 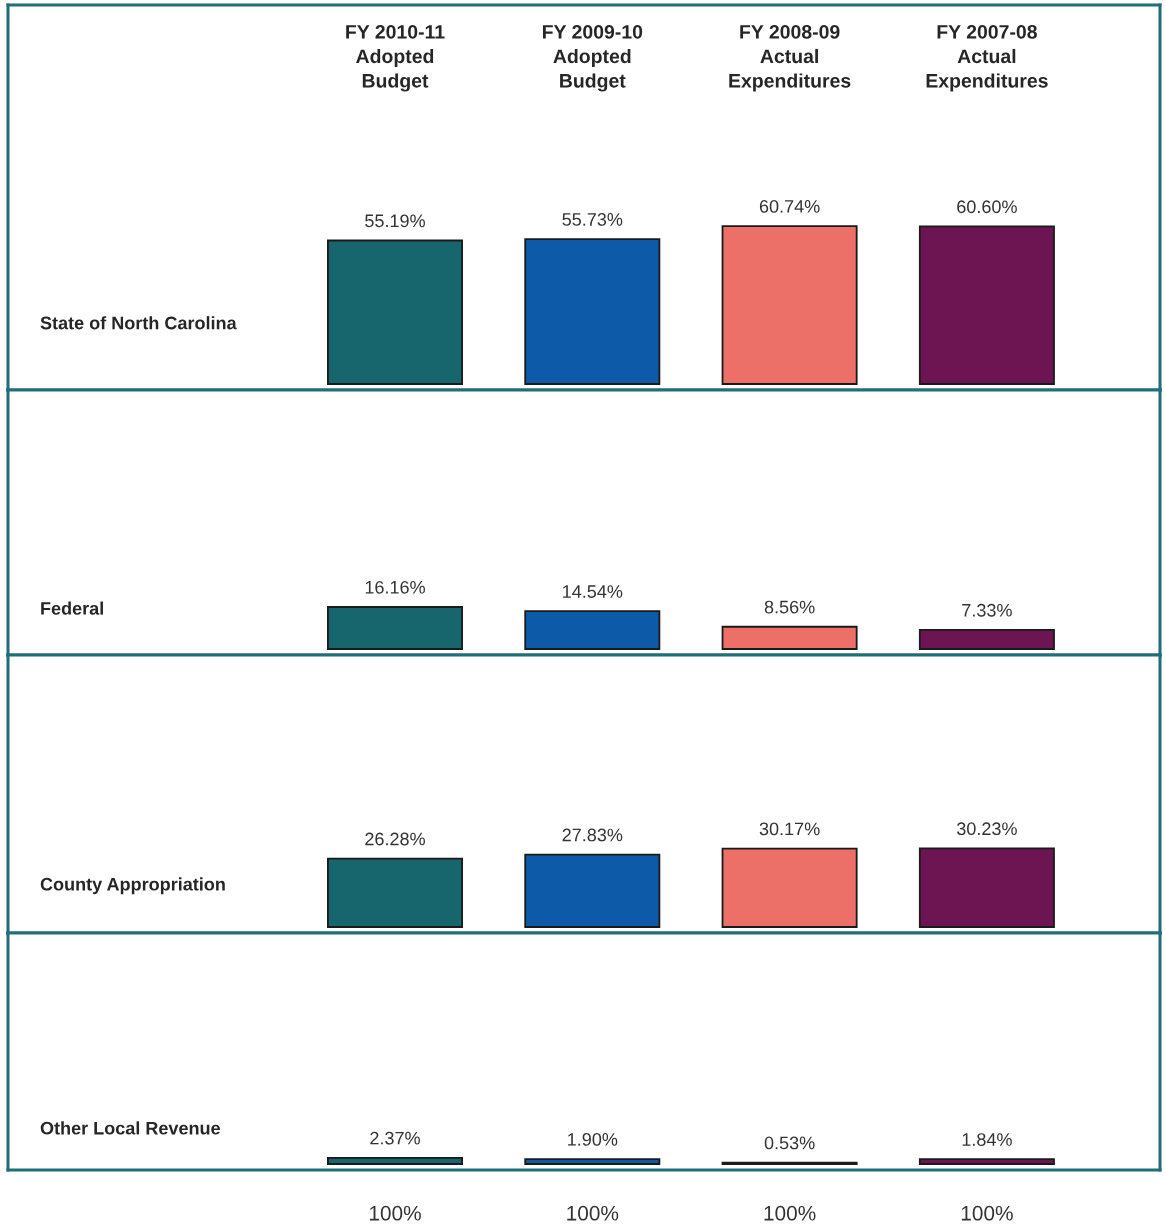 What do you see at coordinates (789, 829) in the screenshot?
I see `data-label: 30.17%` at bounding box center [789, 829].